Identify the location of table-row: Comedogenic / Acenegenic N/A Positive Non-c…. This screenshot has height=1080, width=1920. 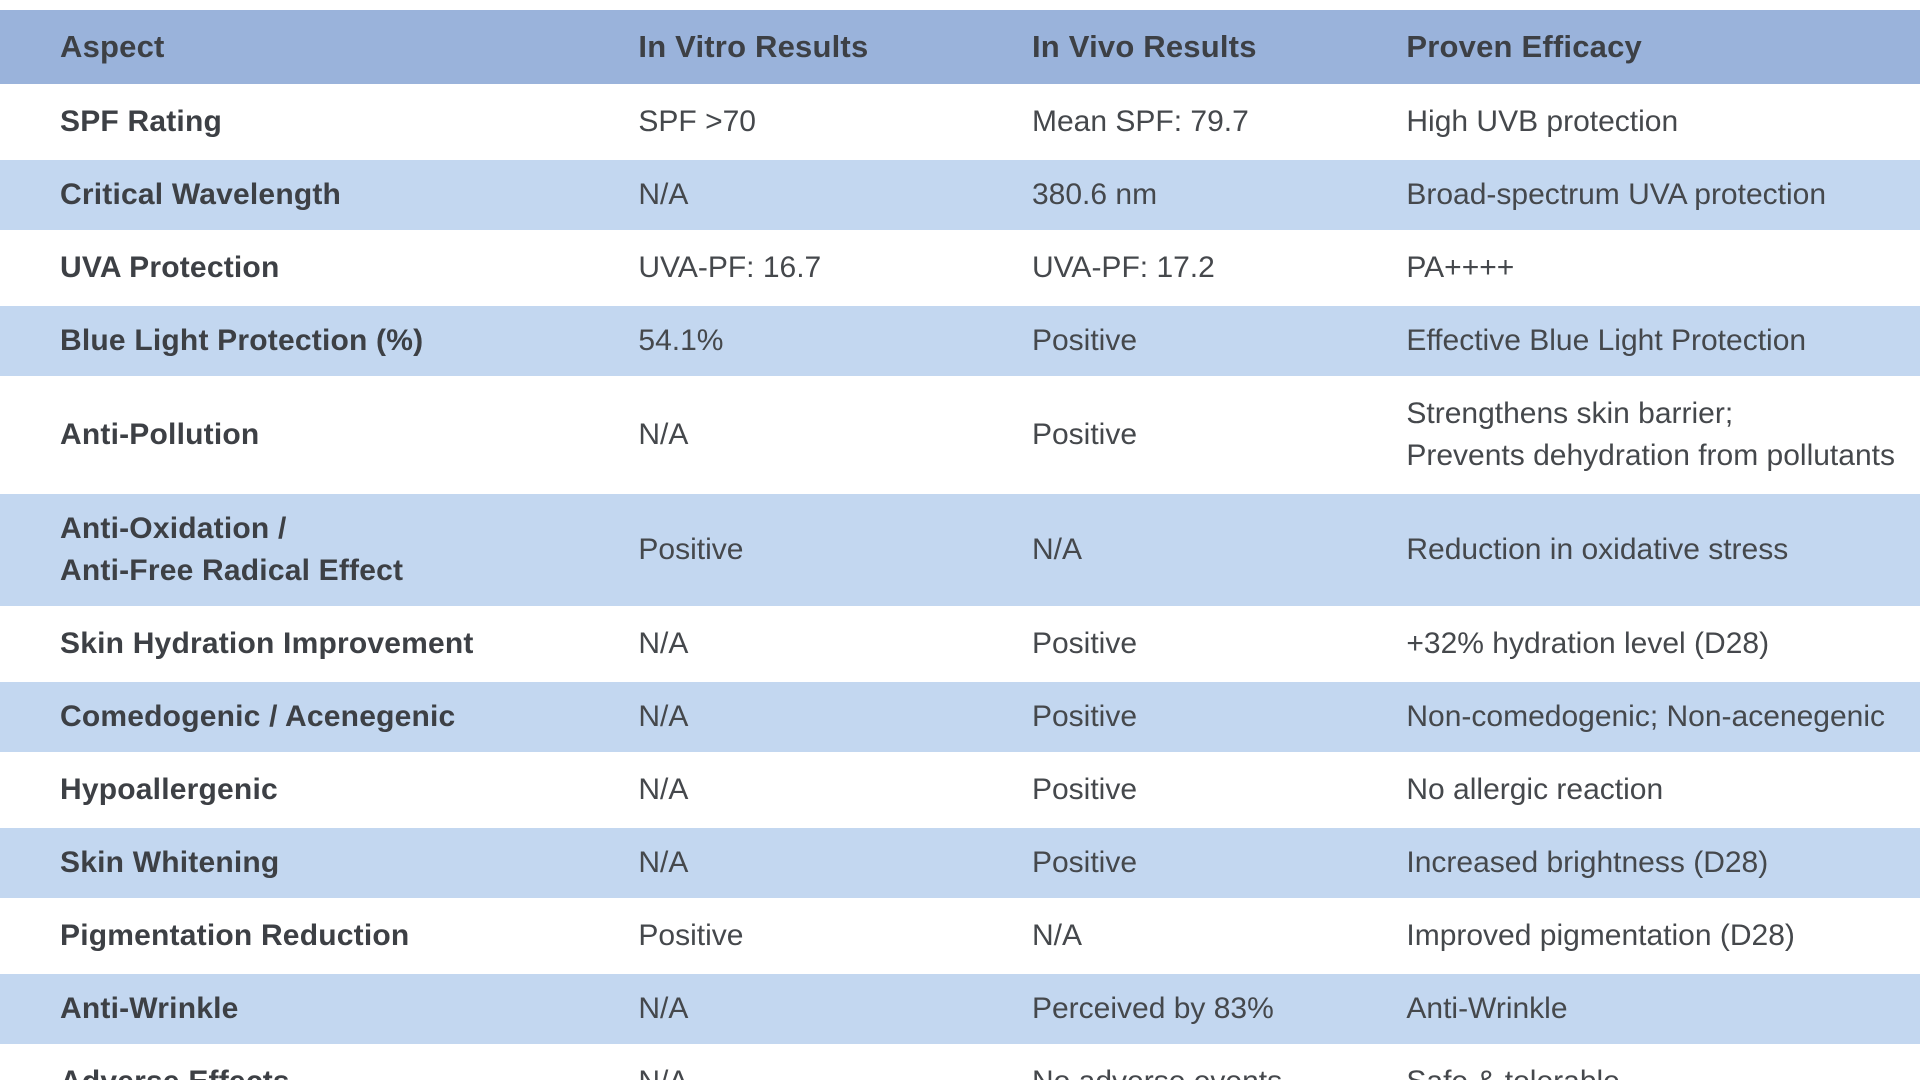
(960, 717).